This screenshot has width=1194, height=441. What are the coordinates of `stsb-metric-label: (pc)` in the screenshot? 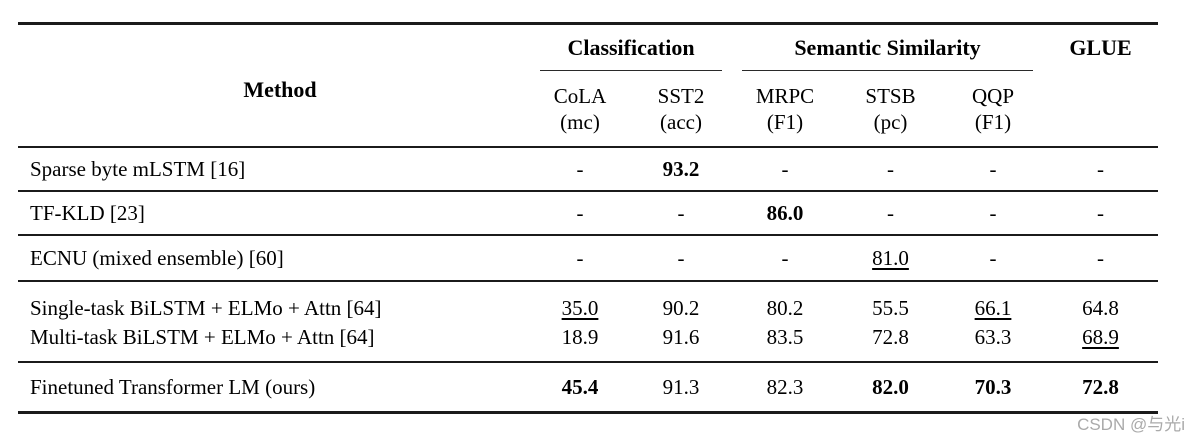 It's located at (890, 121).